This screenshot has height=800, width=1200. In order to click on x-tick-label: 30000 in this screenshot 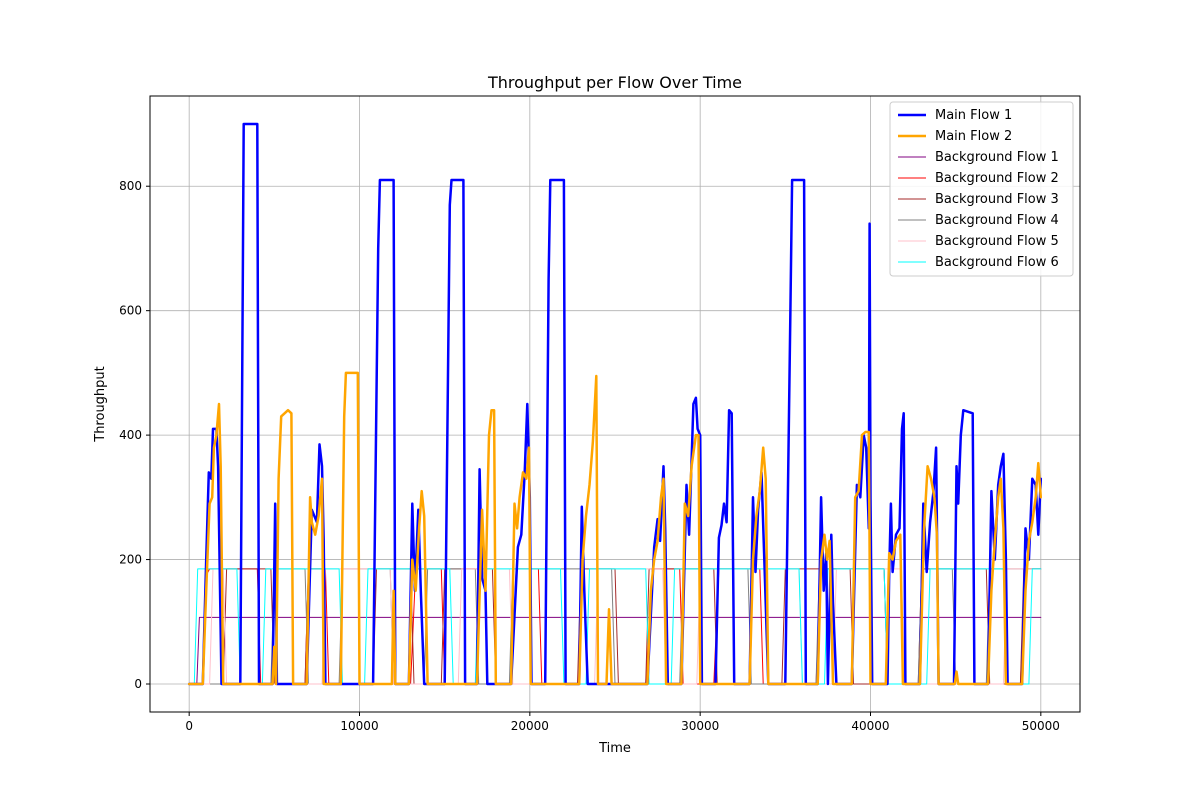, I will do `click(700, 726)`.